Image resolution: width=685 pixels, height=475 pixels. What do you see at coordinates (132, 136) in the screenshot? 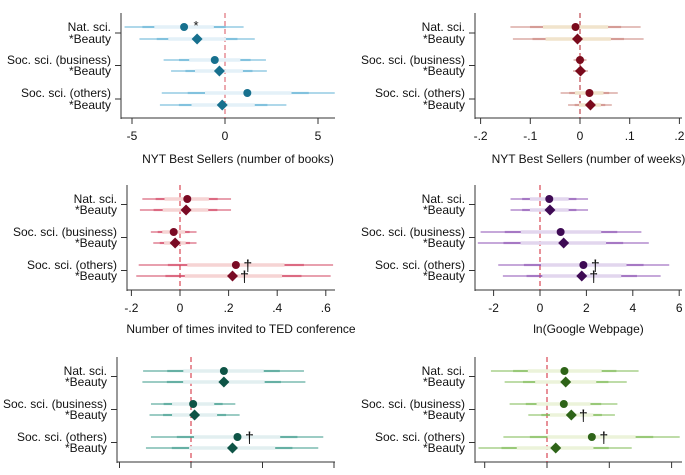
I see `x-tick-label: -5` at bounding box center [132, 136].